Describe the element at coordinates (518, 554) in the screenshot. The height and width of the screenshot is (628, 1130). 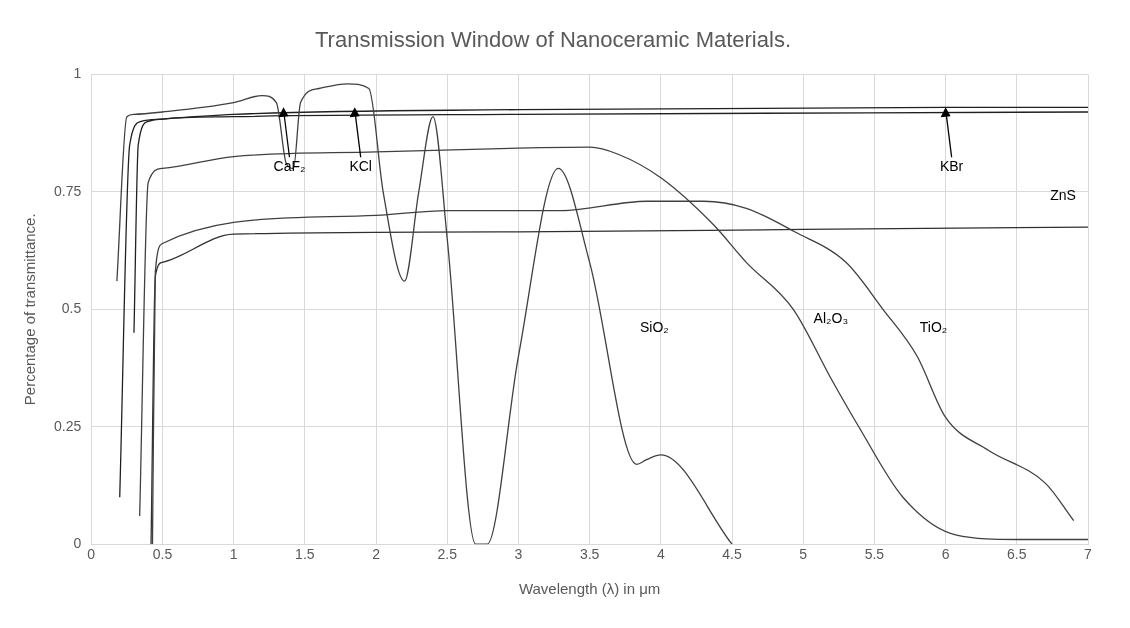
I see `x-tick-label: 3` at that location.